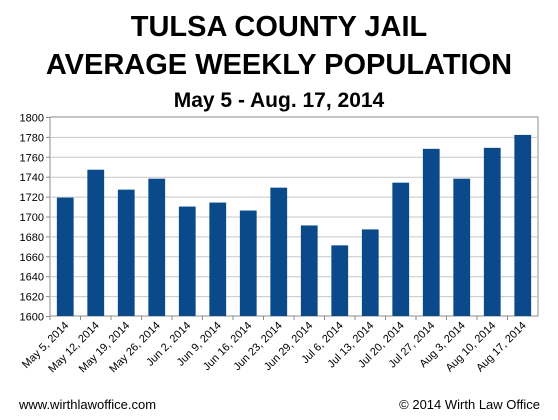  I want to click on y-tick-label: 1600, so click(32, 318).